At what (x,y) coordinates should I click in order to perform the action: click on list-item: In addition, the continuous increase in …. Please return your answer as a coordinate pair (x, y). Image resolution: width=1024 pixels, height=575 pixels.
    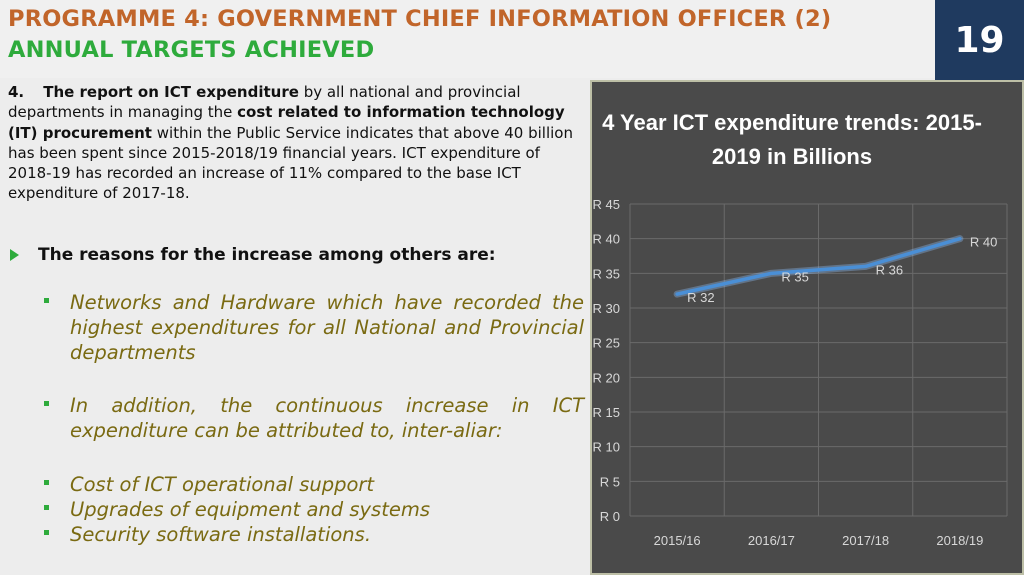
    Looking at the image, I should click on (314, 418).